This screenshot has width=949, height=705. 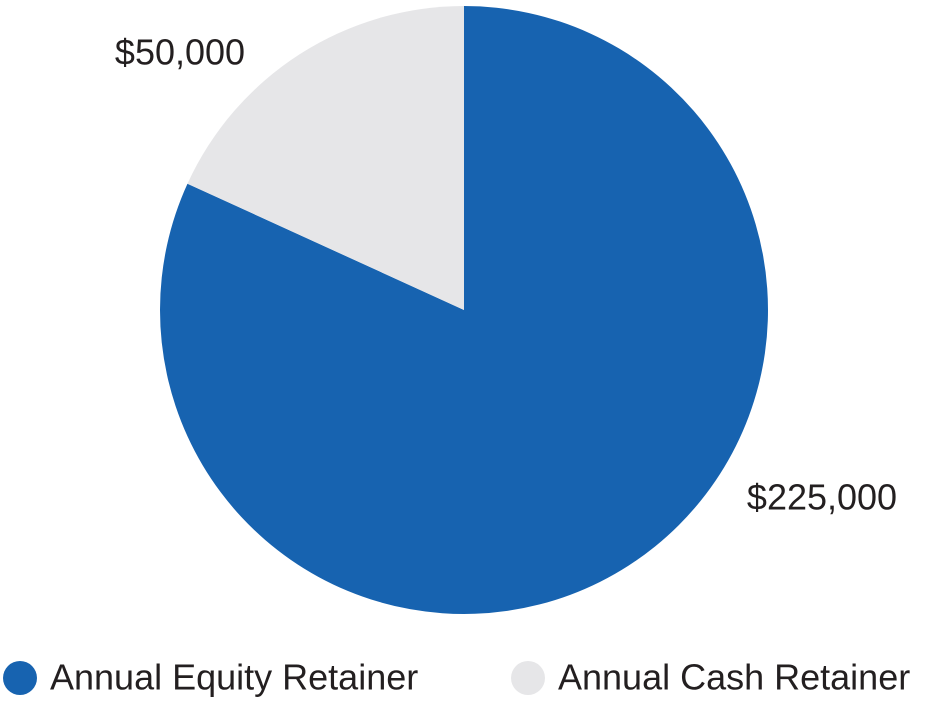 What do you see at coordinates (180, 52) in the screenshot?
I see `data-label: $50,000` at bounding box center [180, 52].